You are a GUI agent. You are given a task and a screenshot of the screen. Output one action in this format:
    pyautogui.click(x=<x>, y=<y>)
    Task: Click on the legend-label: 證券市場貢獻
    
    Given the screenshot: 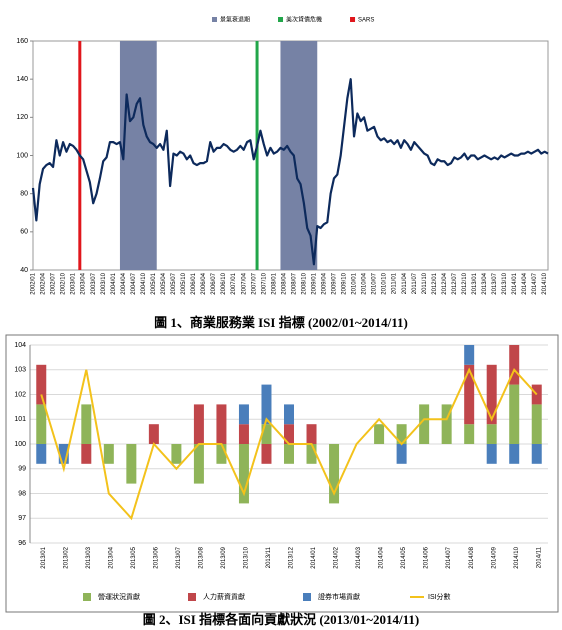 What is the action you would take?
    pyautogui.click(x=339, y=596)
    